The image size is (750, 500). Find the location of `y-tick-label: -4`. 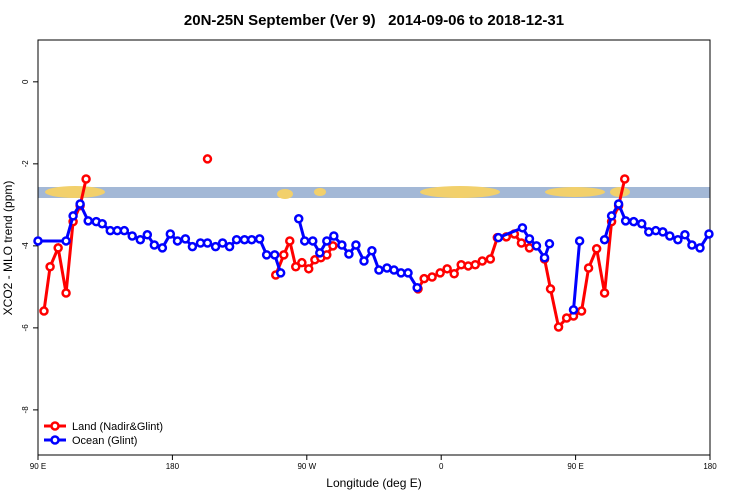

y-tick-label: -4 is located at coordinates (25, 246).